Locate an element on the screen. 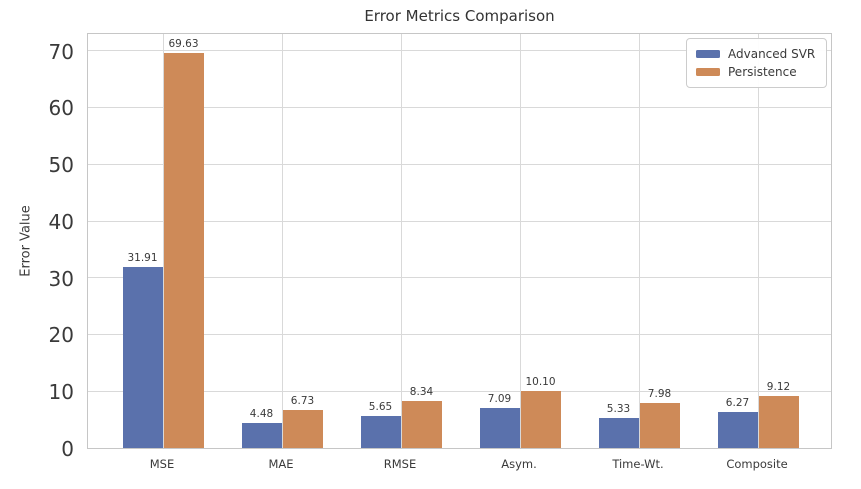 The height and width of the screenshot is (489, 861). x-tick-label-rmse: RMSE is located at coordinates (400, 464).